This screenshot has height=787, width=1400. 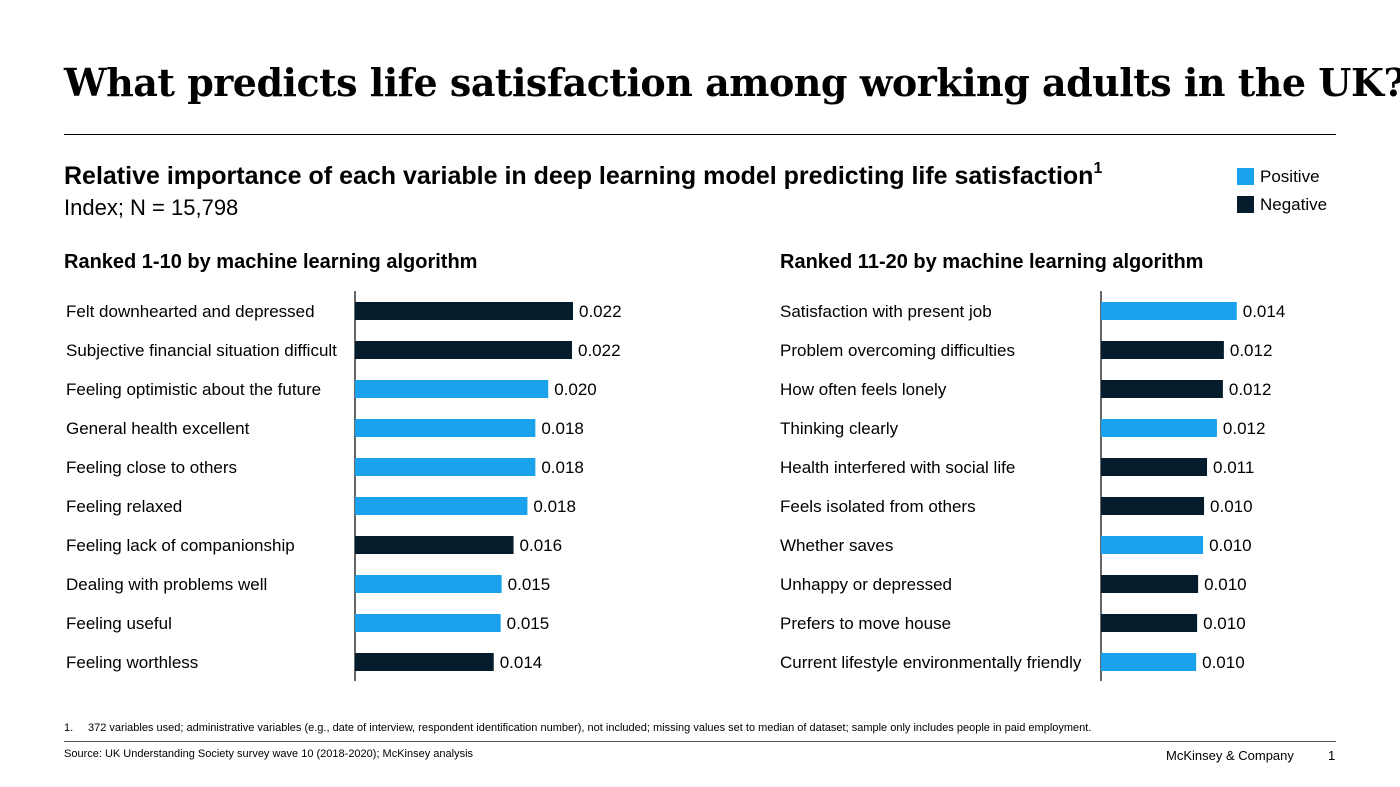 I want to click on category-label: Feeling relaxed, so click(x=124, y=506).